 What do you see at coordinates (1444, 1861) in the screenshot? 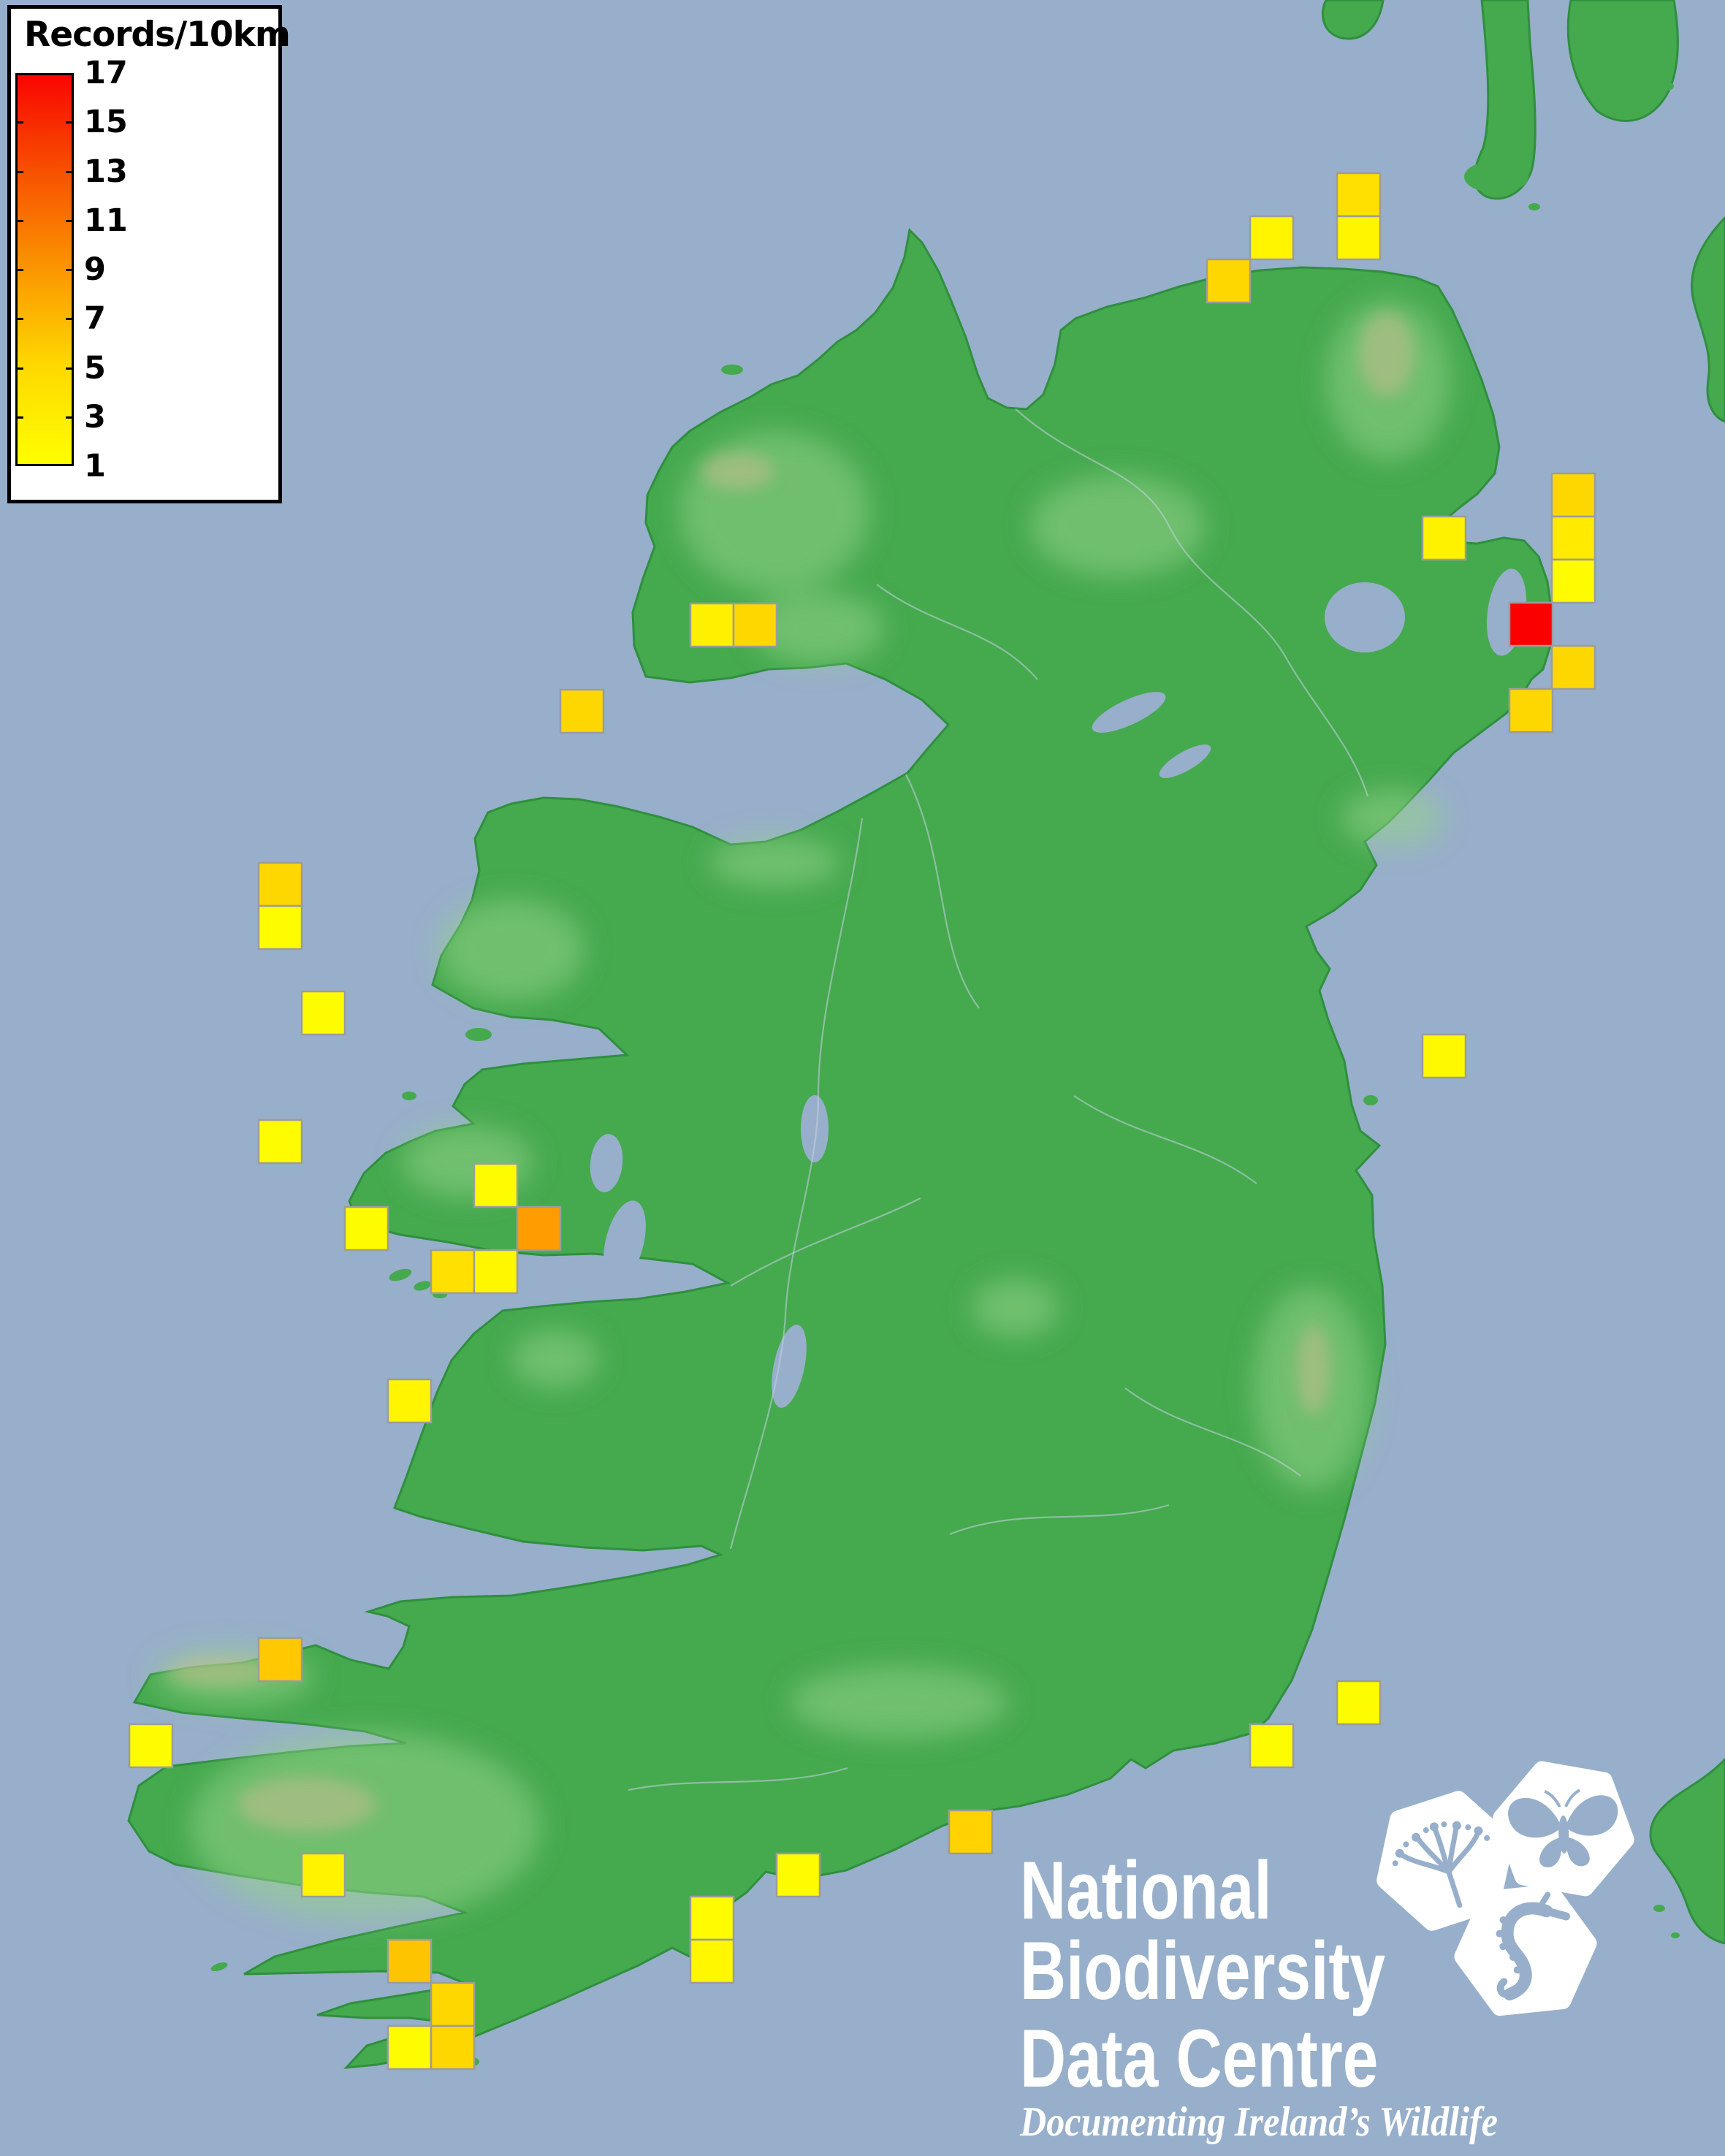
I see `plant-icon` at bounding box center [1444, 1861].